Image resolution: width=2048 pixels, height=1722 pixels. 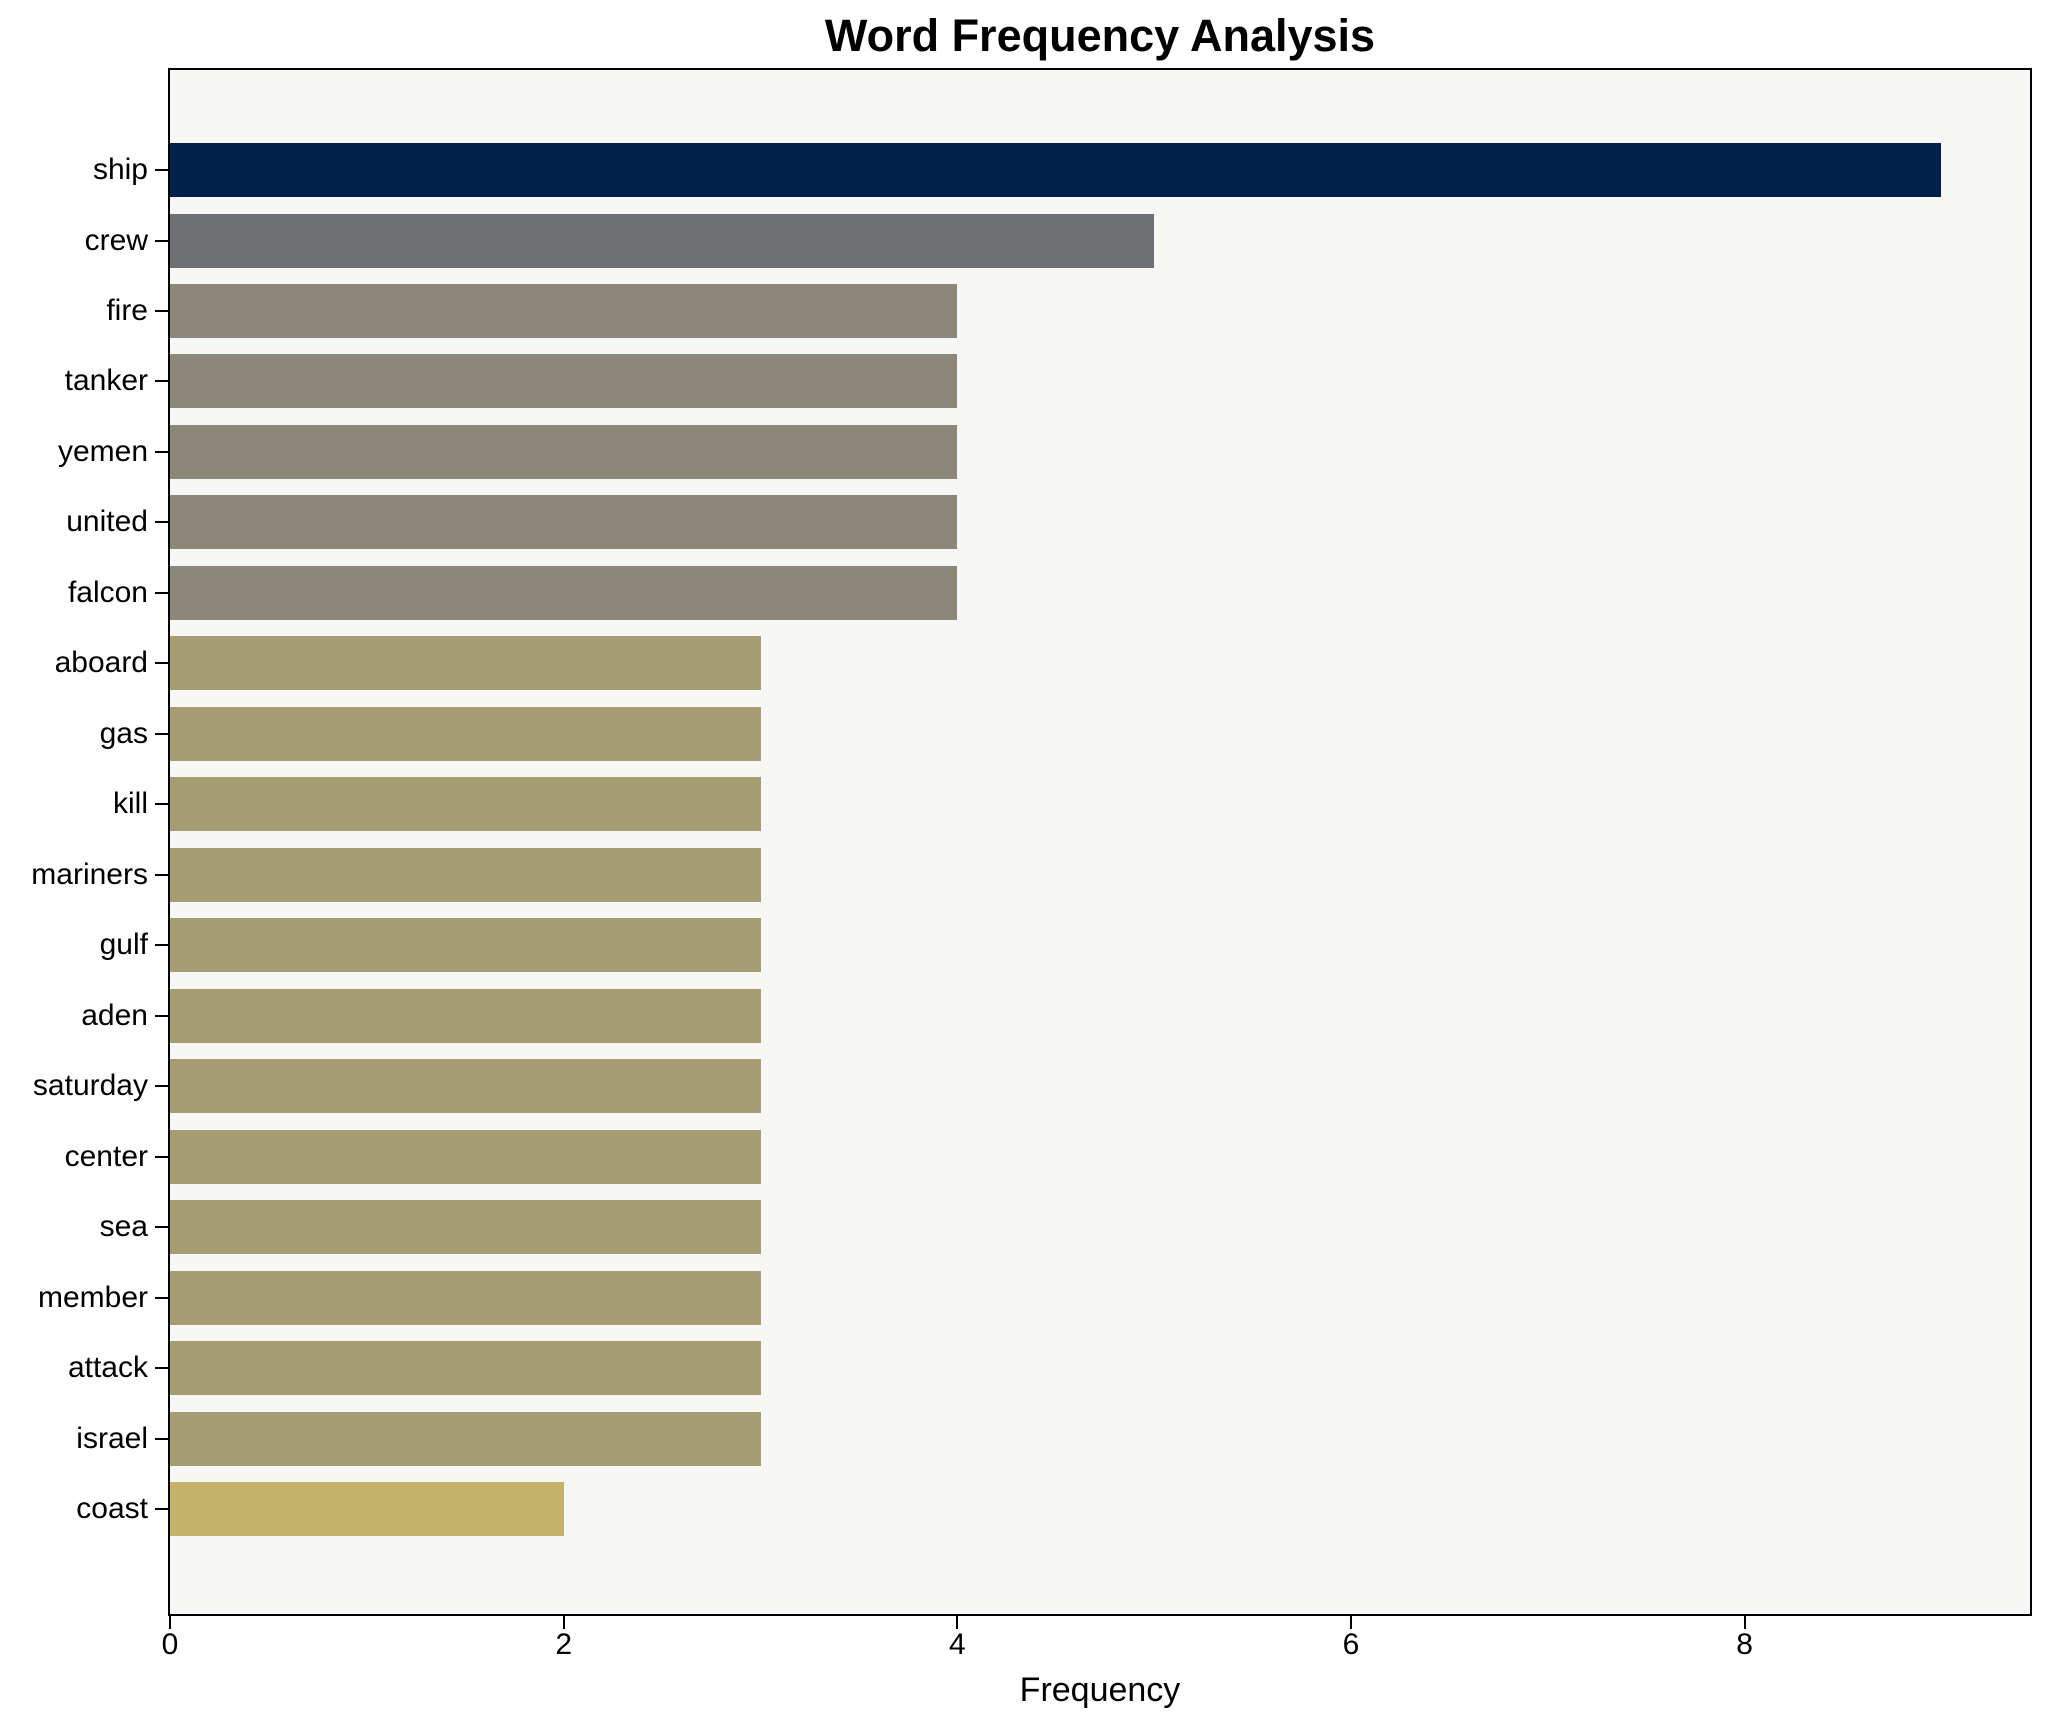 I want to click on bar-mariners, so click(x=465, y=874).